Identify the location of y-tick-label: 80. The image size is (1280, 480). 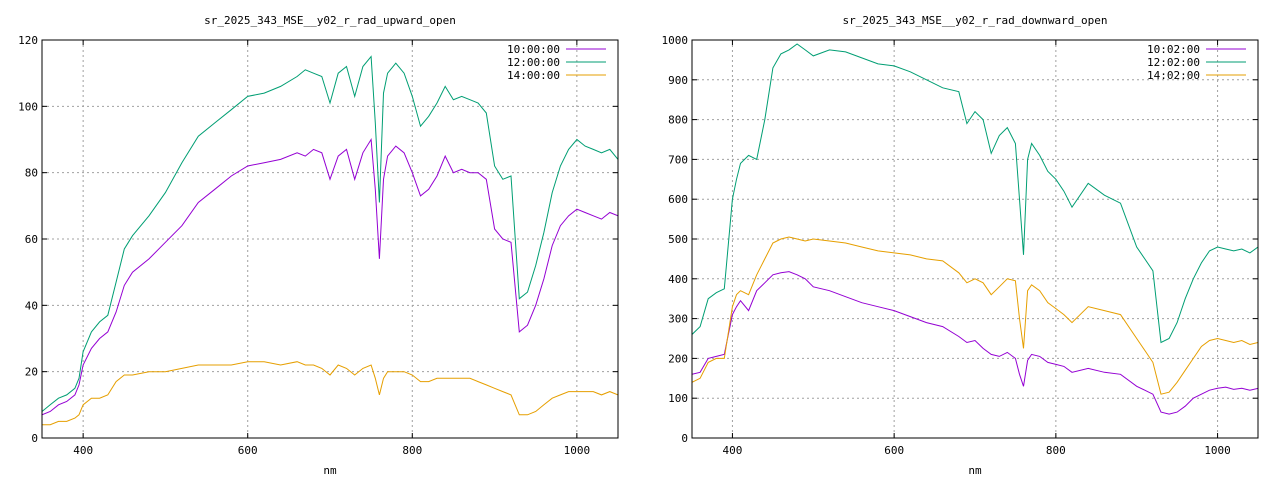
(31, 173).